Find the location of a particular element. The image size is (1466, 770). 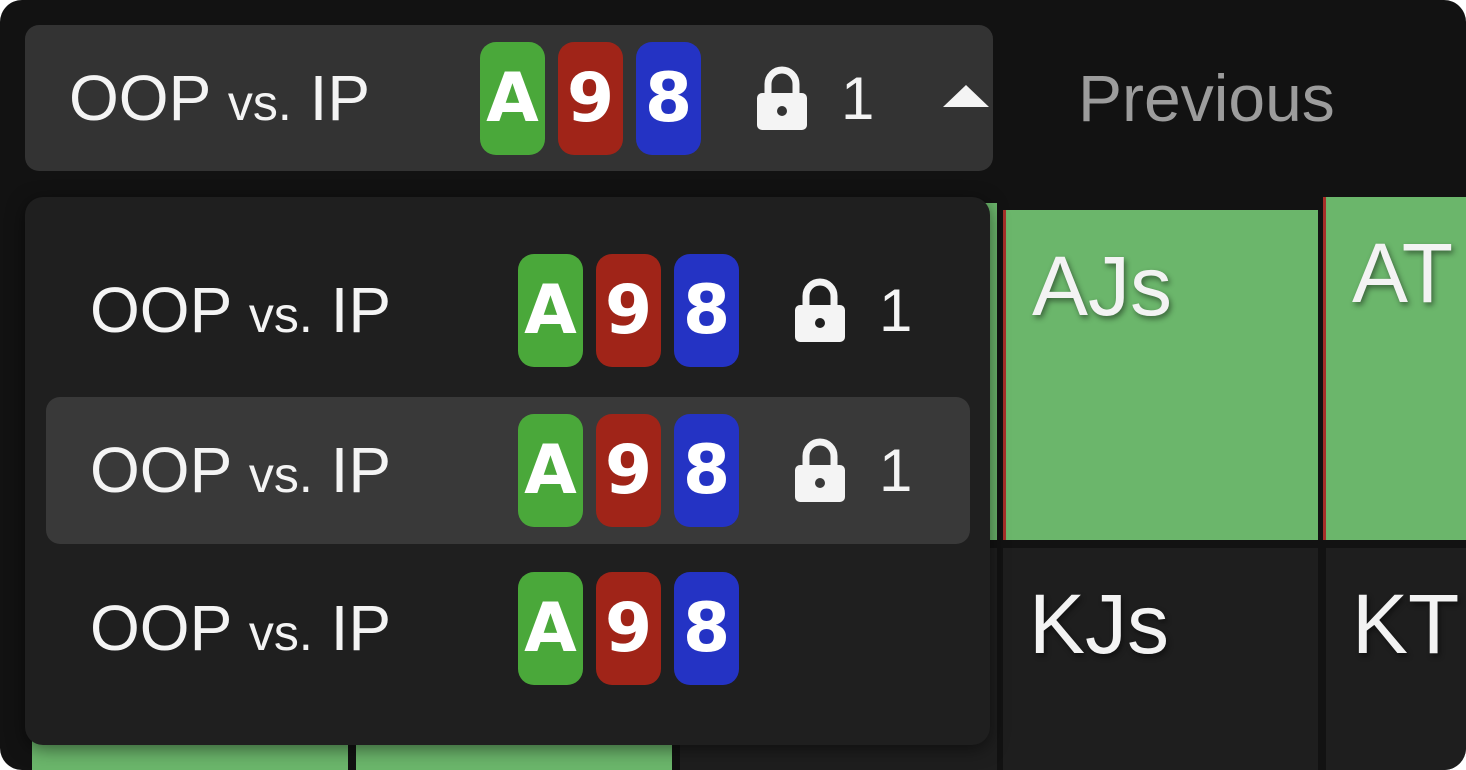

dropdown-item: OOP vs. IP A 9 8 1 is located at coordinates (508, 310).